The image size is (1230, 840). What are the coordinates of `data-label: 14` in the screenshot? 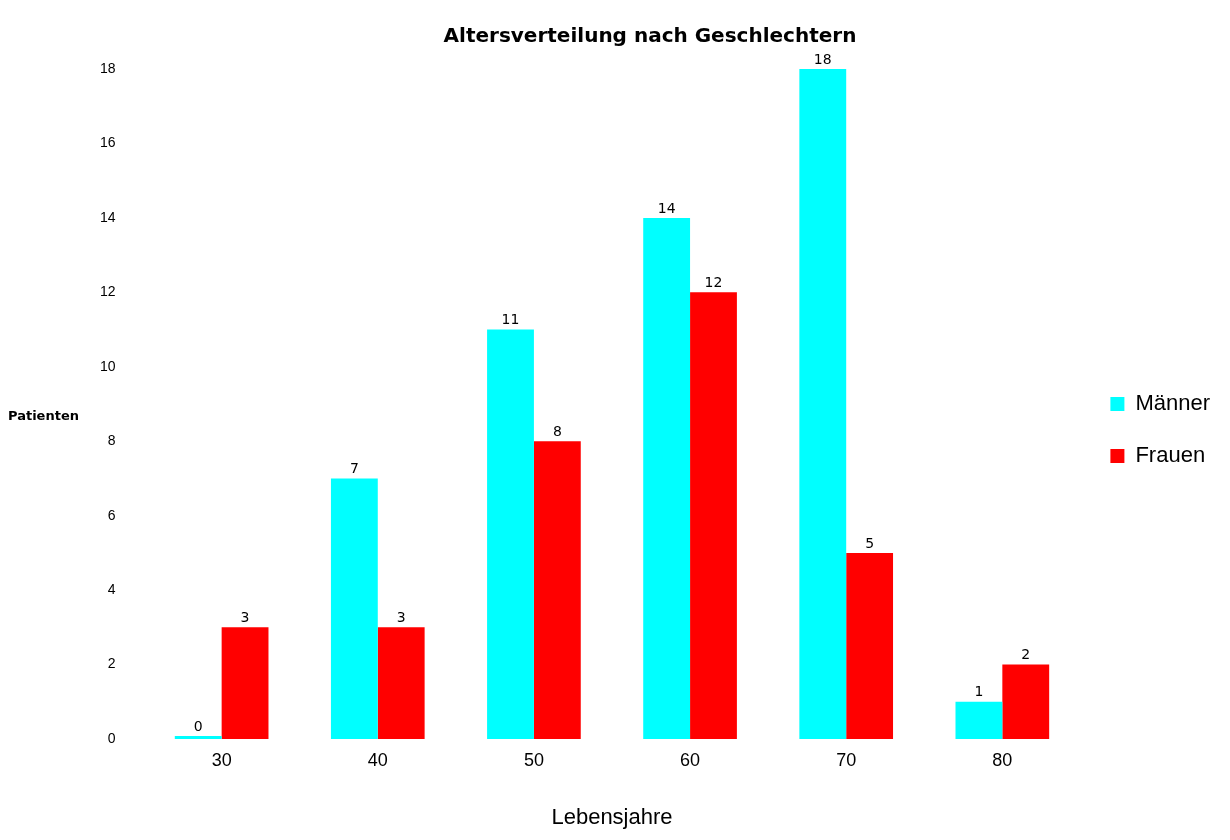 It's located at (666, 207).